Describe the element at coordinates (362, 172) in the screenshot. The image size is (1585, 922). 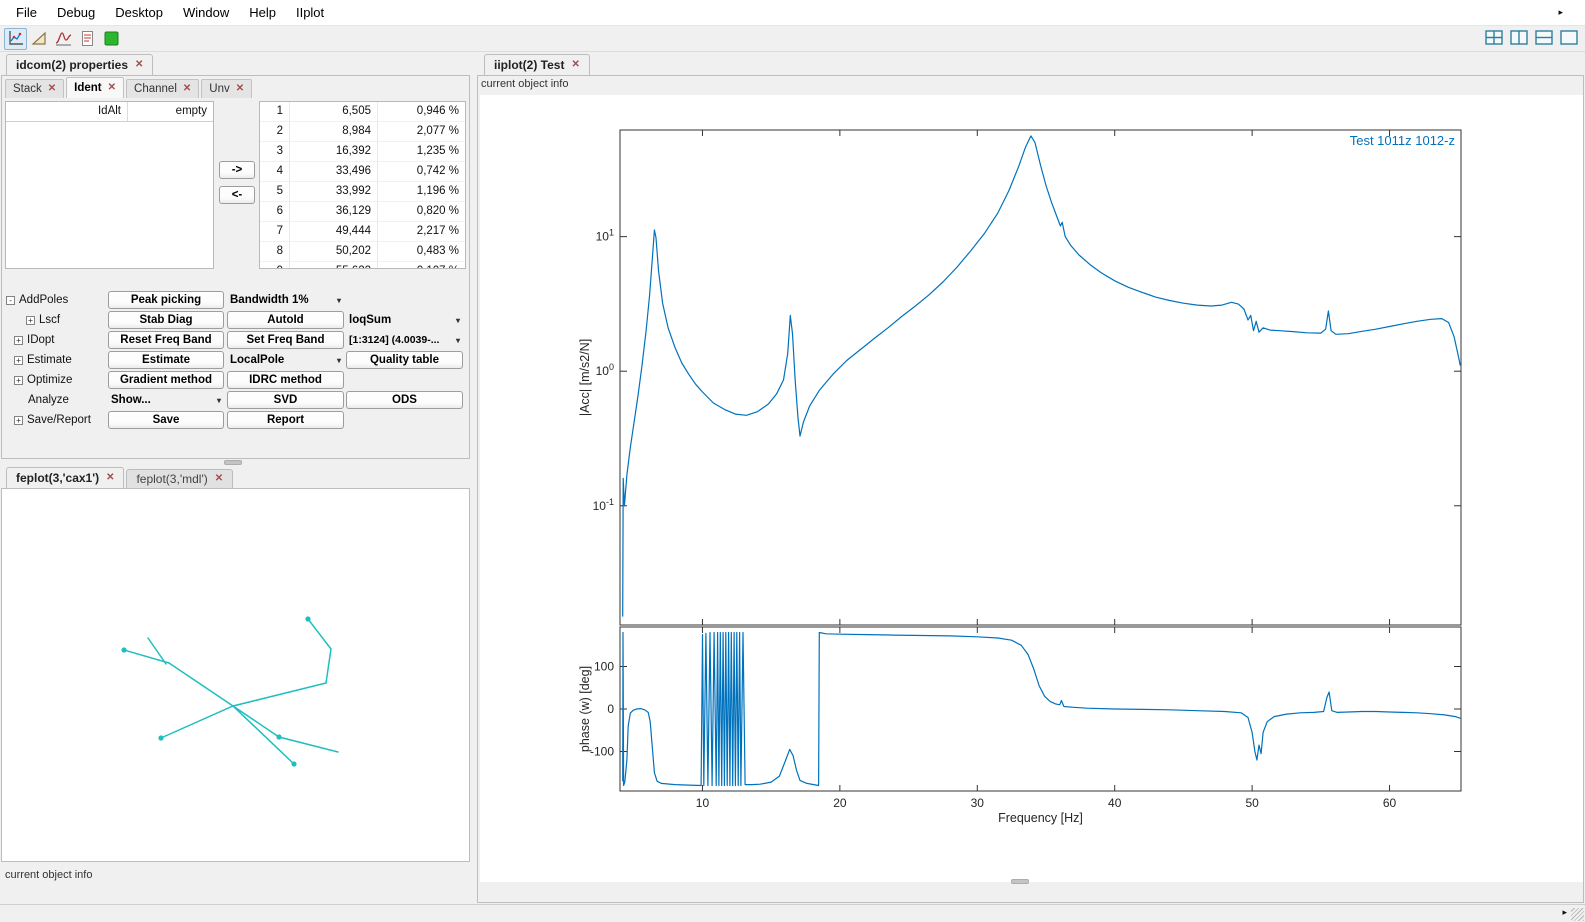
I see `pole-row: 4 33,496 0,742 %` at that location.